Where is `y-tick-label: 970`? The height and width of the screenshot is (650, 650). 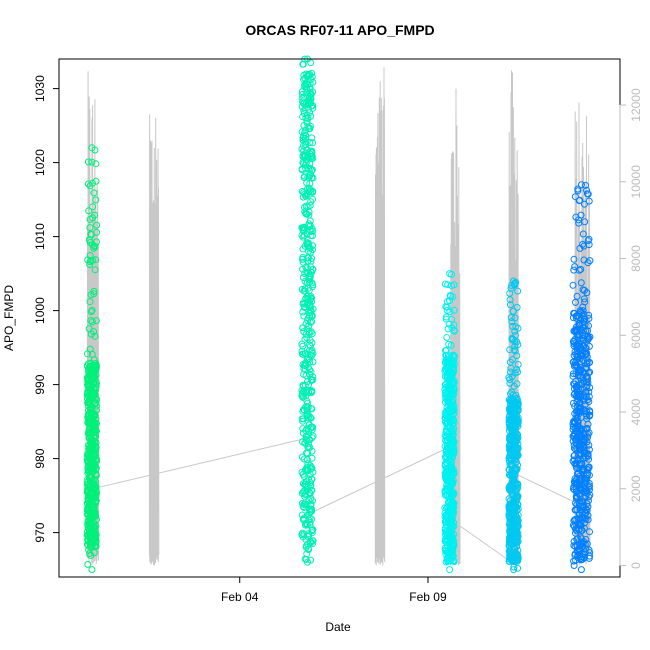 y-tick-label: 970 is located at coordinates (40, 532).